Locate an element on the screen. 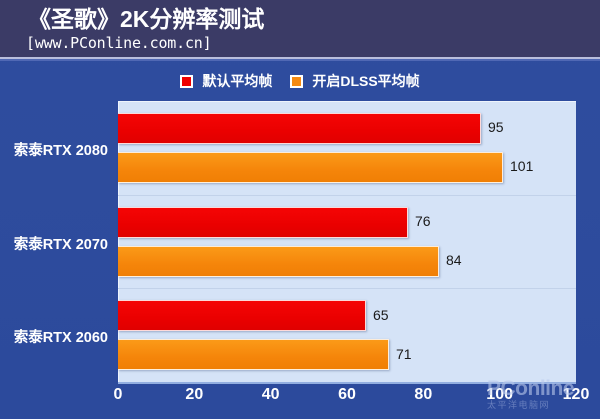 Image resolution: width=600 pixels, height=419 pixels. x-axis-line is located at coordinates (347, 383).